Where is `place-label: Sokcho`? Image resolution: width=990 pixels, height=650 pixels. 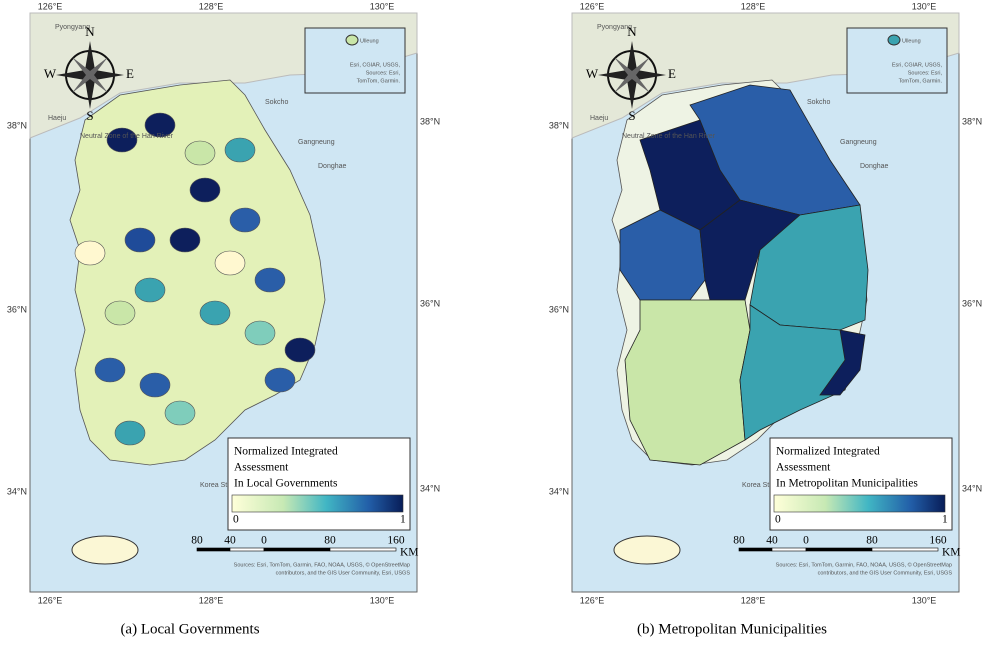 place-label: Sokcho is located at coordinates (818, 102).